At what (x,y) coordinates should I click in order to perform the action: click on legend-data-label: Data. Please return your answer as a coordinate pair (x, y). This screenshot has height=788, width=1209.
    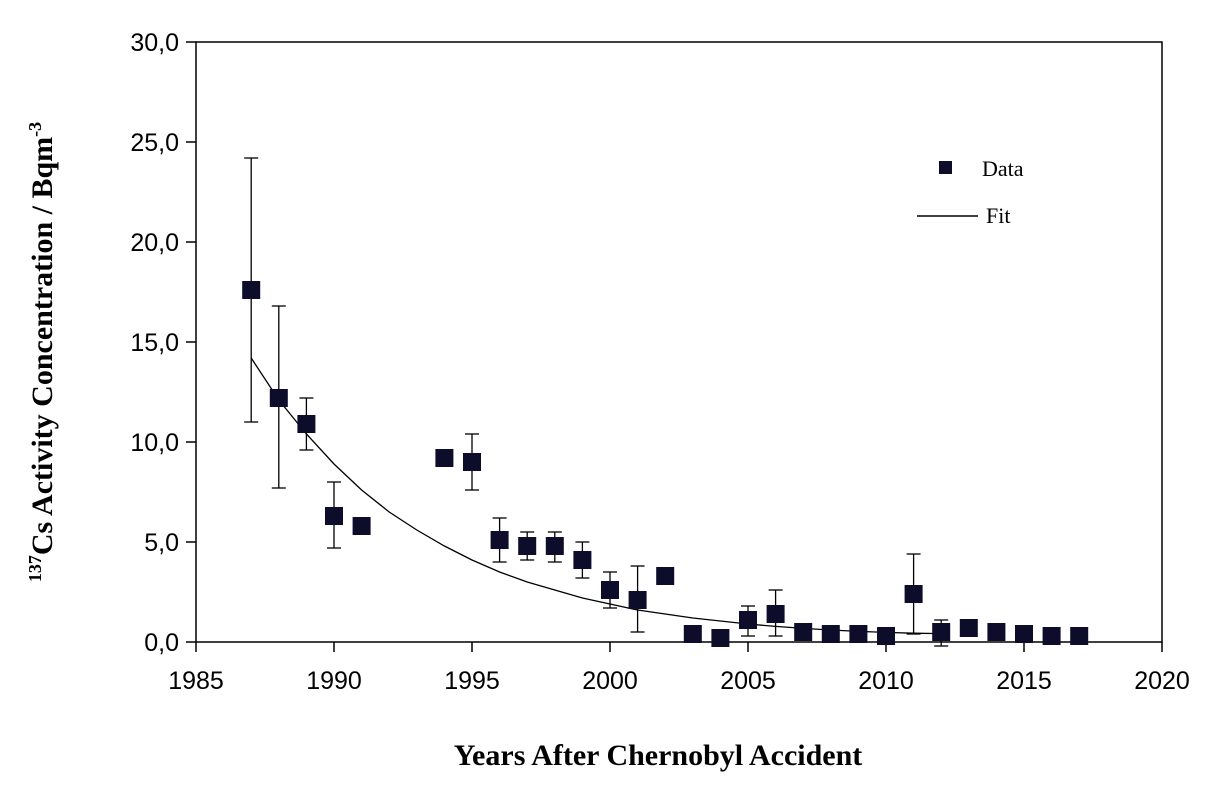
    Looking at the image, I should click on (1003, 168).